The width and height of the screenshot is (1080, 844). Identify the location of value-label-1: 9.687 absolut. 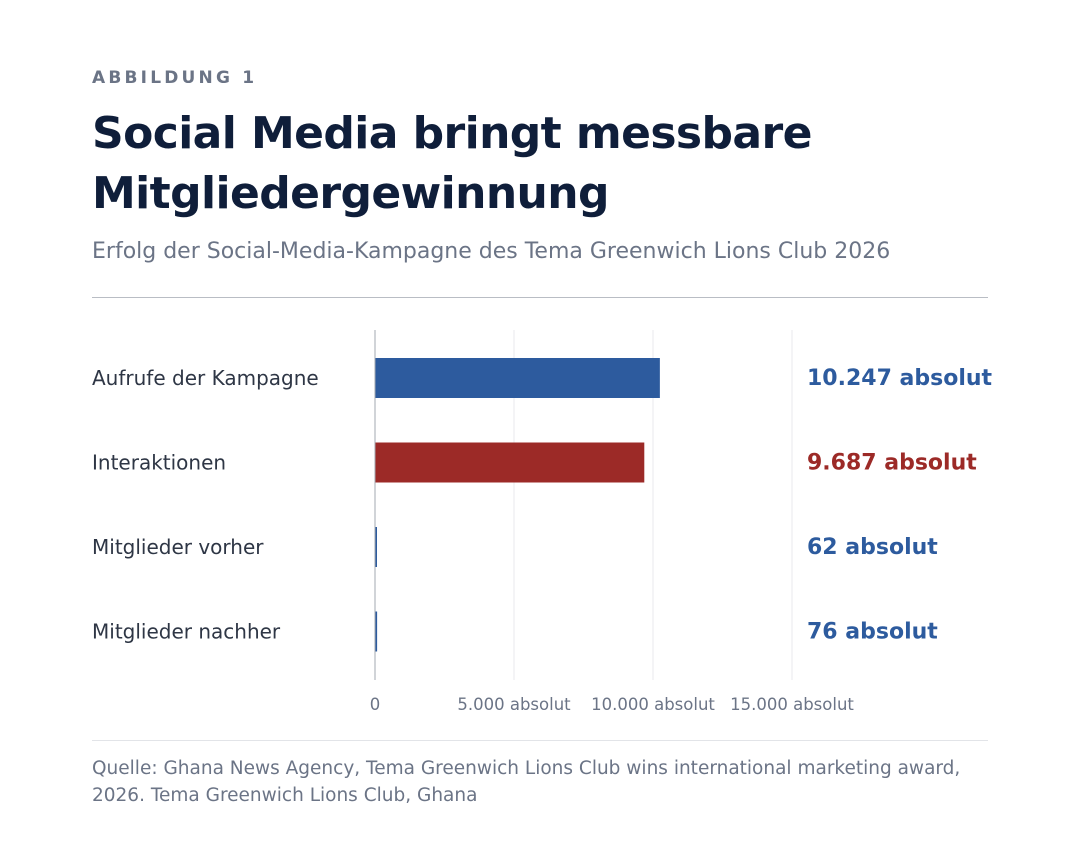
(892, 463).